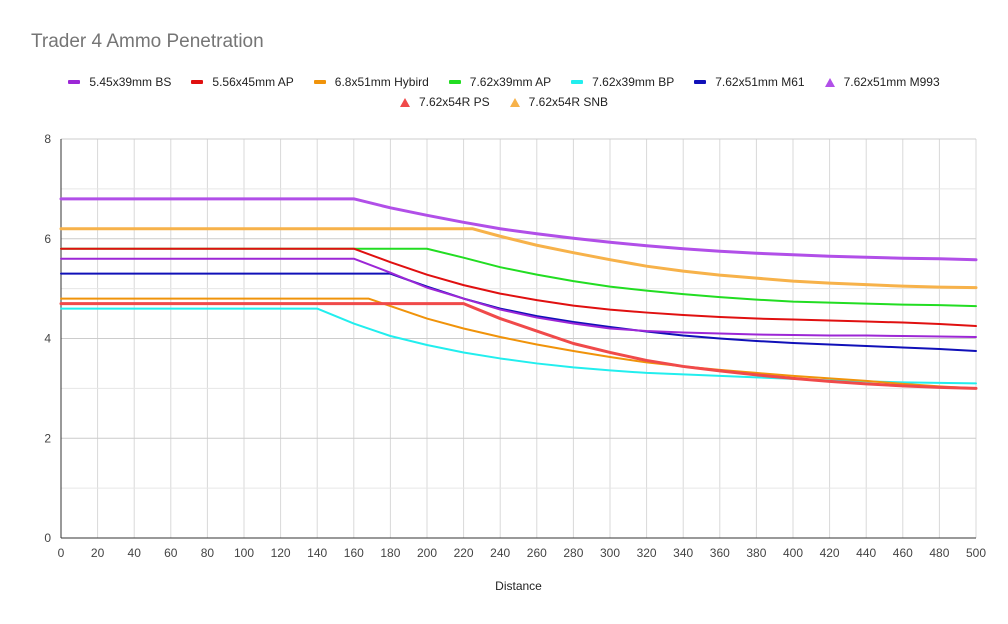  What do you see at coordinates (939, 553) in the screenshot?
I see `x-tick-label: 480` at bounding box center [939, 553].